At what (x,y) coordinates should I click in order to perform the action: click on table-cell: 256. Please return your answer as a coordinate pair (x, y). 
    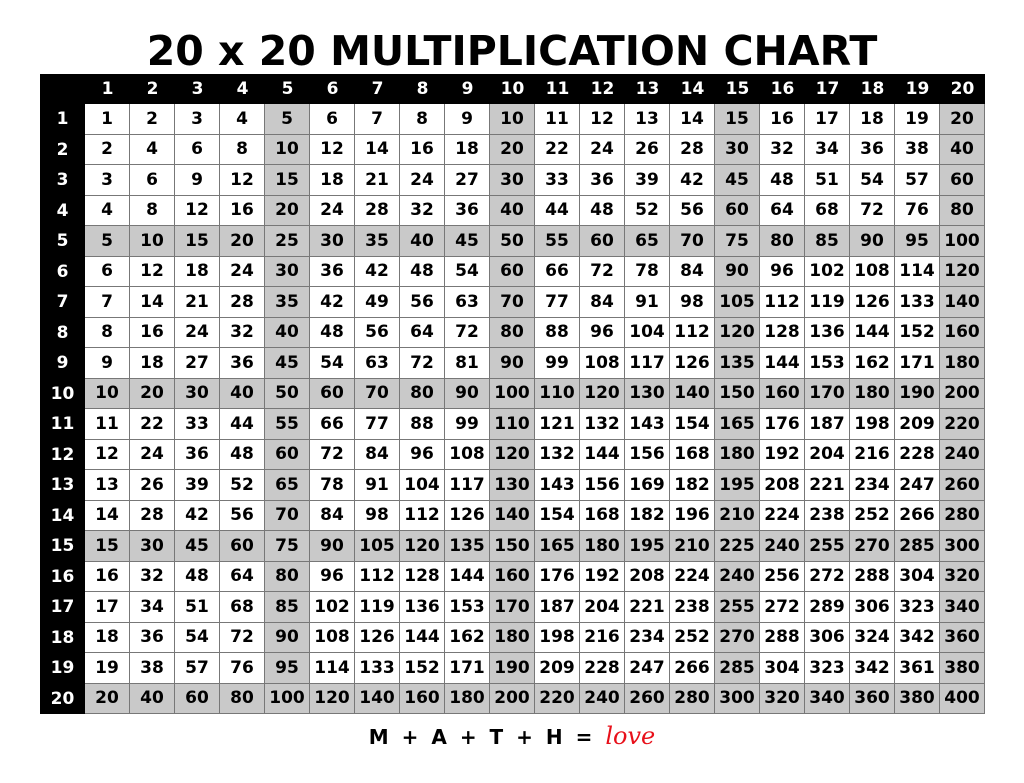
    Looking at the image, I should click on (782, 576).